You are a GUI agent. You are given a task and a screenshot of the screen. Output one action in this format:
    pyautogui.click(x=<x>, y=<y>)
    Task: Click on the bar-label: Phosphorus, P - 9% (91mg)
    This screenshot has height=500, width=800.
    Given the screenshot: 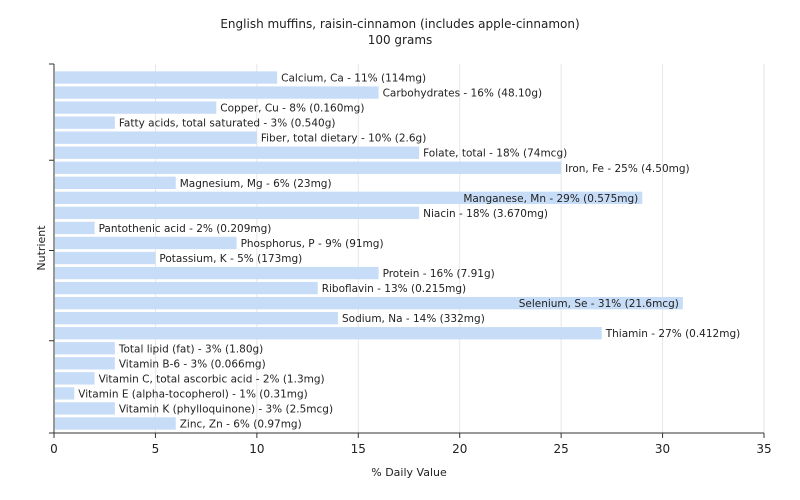 What is the action you would take?
    pyautogui.click(x=312, y=244)
    